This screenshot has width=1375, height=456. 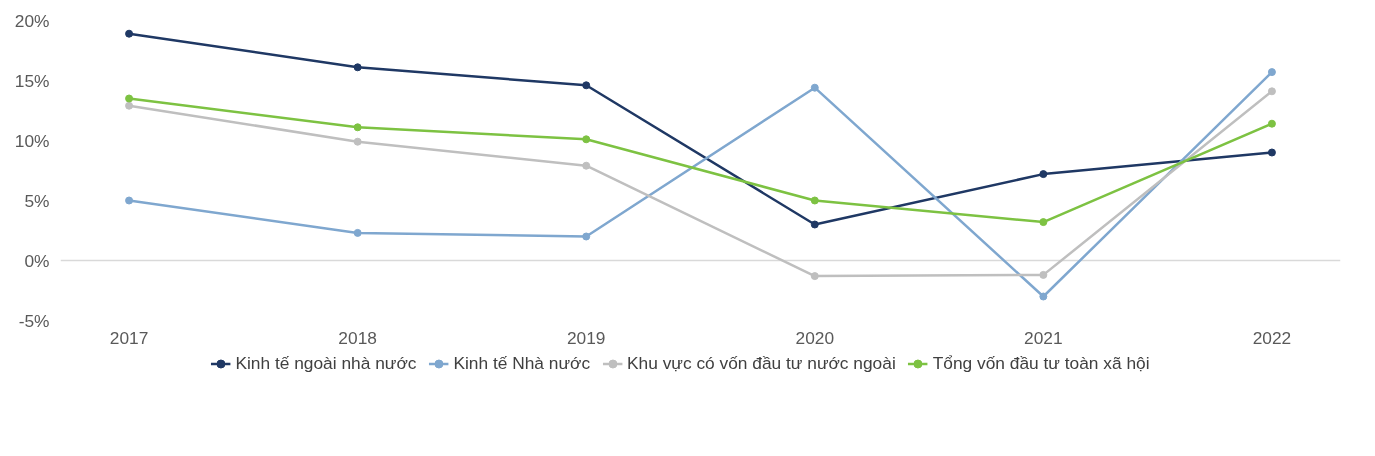 I want to click on legend-label: Kinh tế Nhà nước, so click(x=522, y=363).